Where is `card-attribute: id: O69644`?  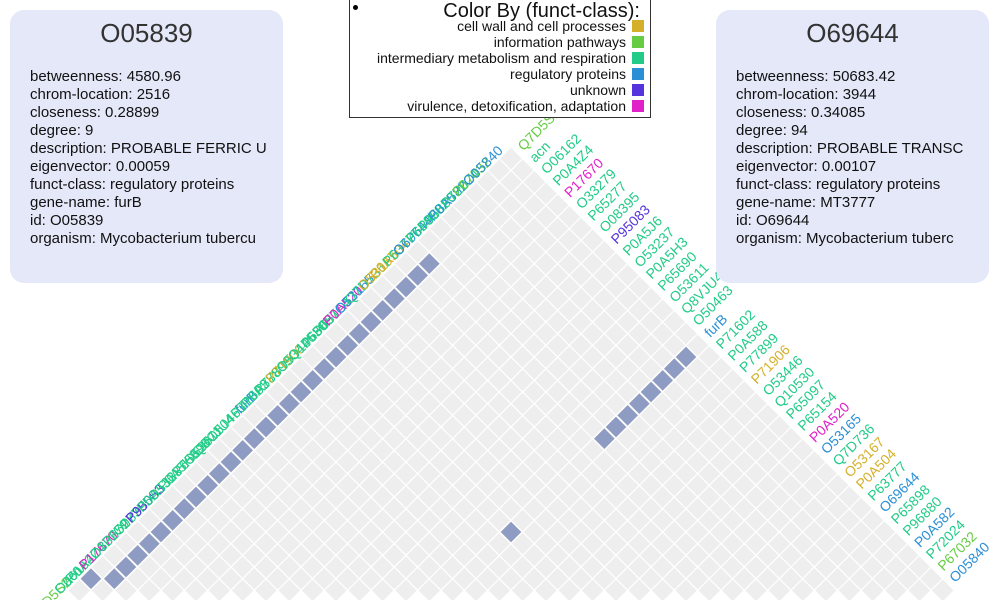 card-attribute: id: O69644 is located at coordinates (773, 220).